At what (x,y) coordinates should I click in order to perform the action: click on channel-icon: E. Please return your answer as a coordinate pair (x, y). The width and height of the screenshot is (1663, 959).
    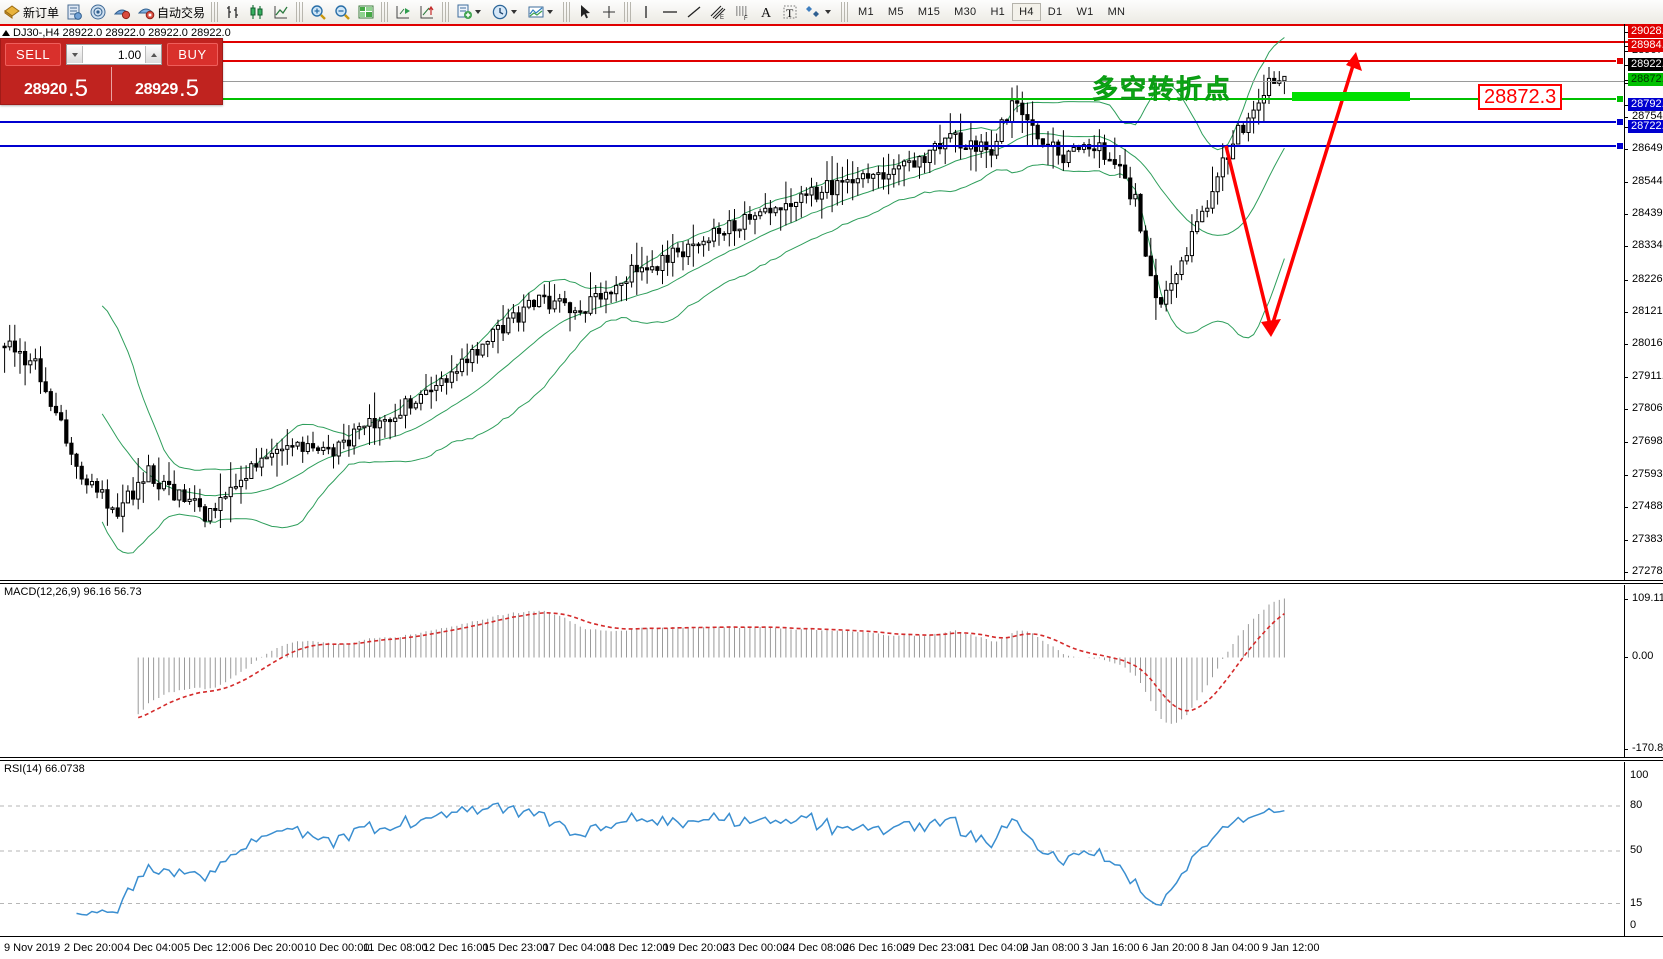
    Looking at the image, I should click on (718, 12).